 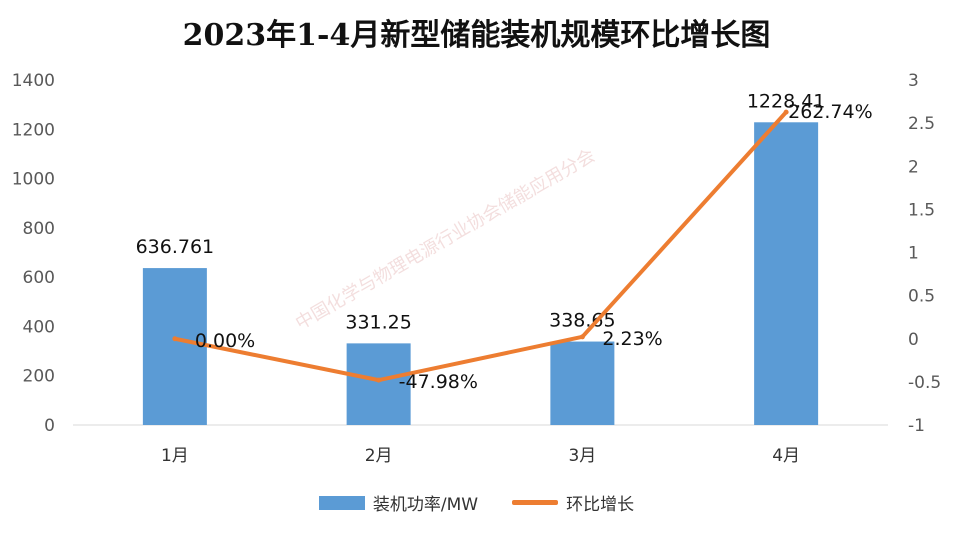 I want to click on legend-label-bar: 装机功率/MW, so click(x=425, y=505).